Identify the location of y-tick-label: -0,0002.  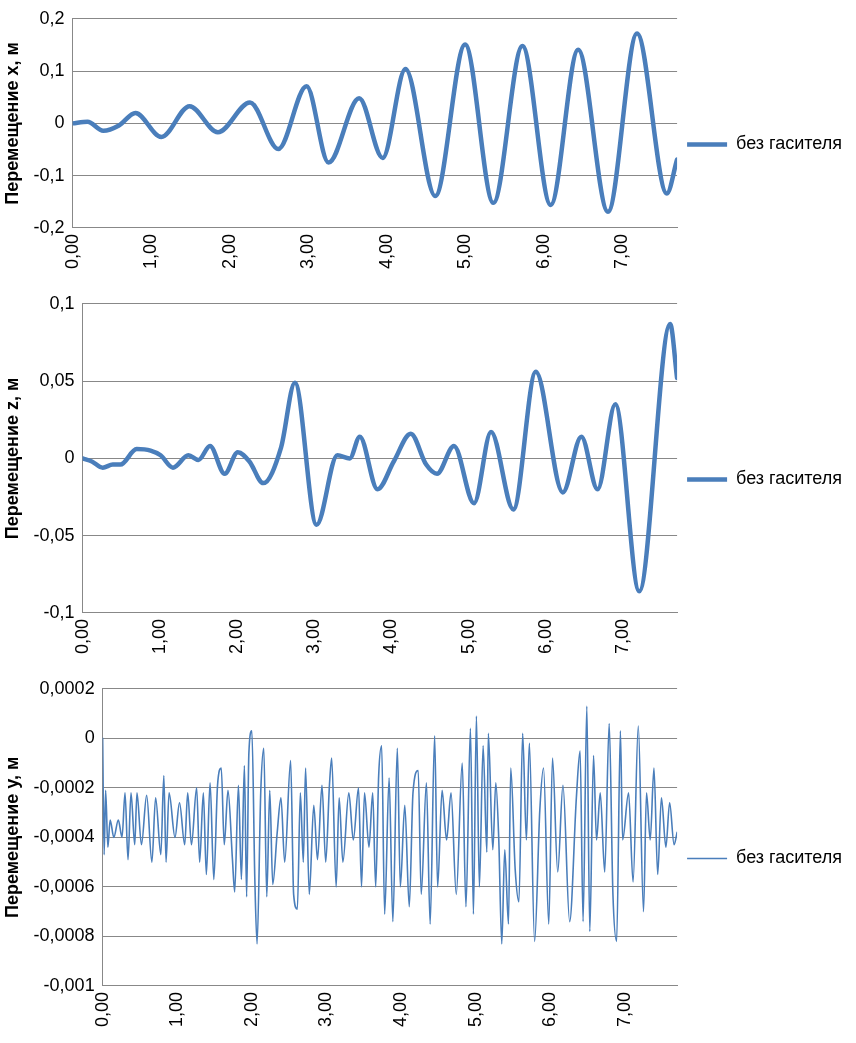
(64, 786).